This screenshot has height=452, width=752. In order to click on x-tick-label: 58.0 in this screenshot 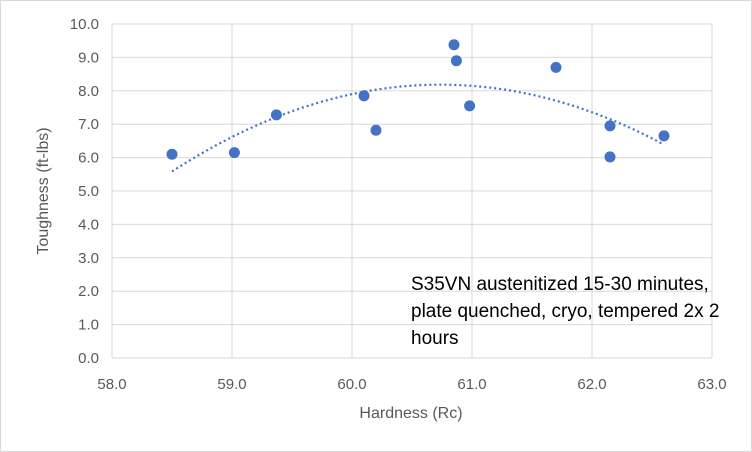, I will do `click(111, 384)`.